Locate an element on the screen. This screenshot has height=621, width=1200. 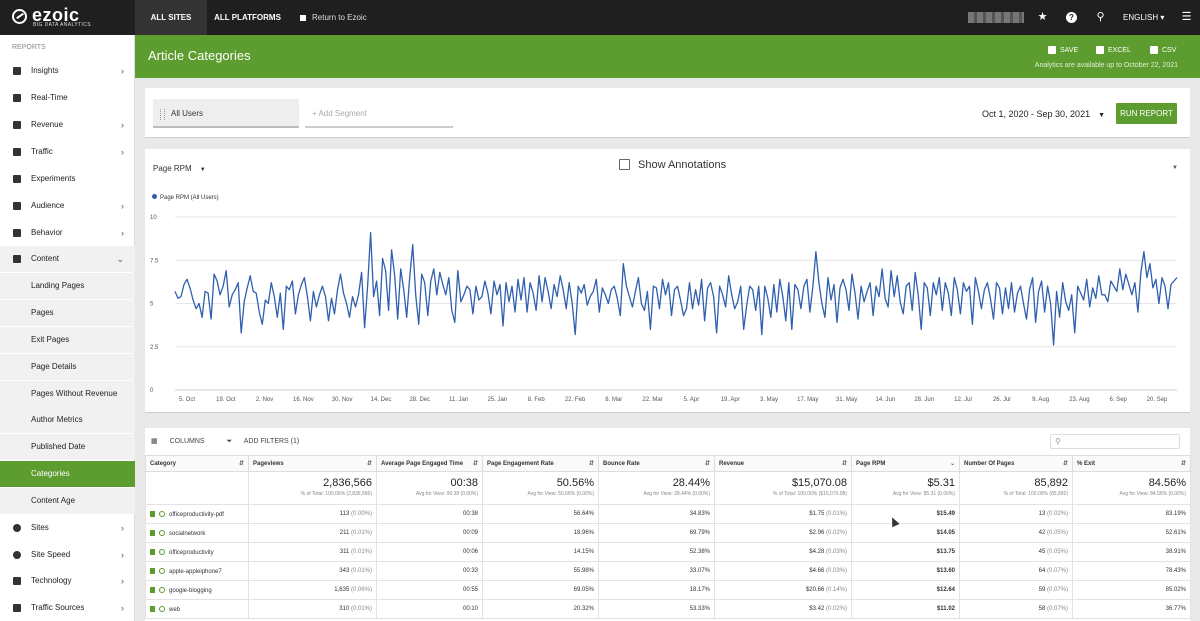
sidebar-subitem-pages: Pages is located at coordinates (67, 313).